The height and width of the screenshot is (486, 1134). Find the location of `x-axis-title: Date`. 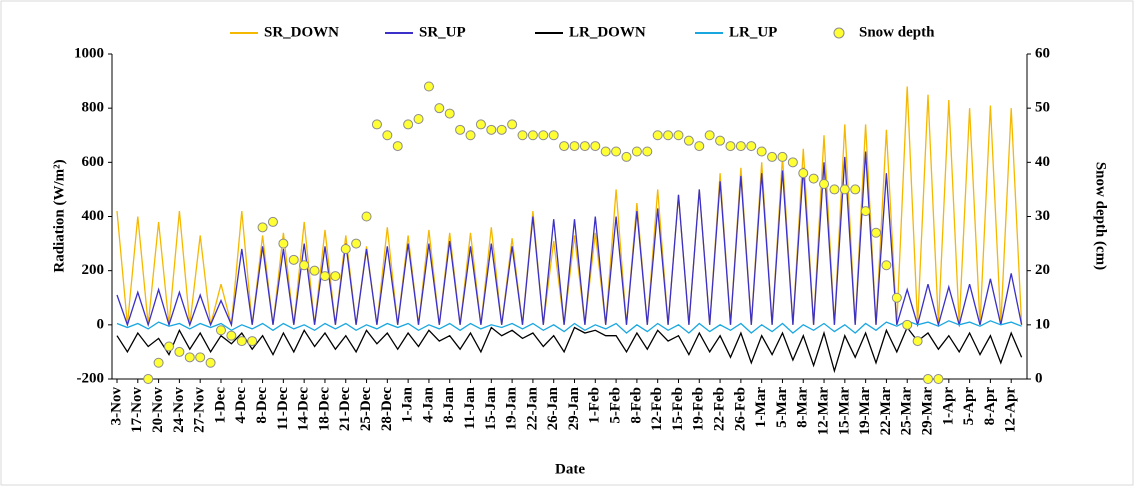

x-axis-title: Date is located at coordinates (570, 469).